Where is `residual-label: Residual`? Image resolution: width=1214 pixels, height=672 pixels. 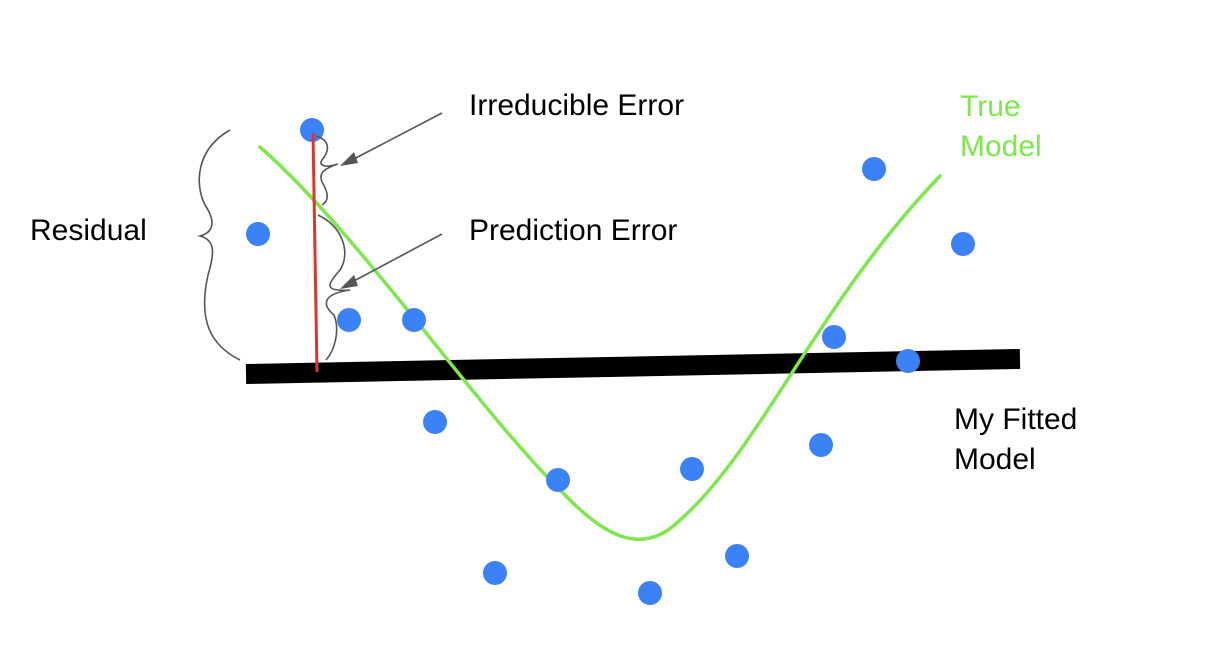 residual-label: Residual is located at coordinates (88, 230).